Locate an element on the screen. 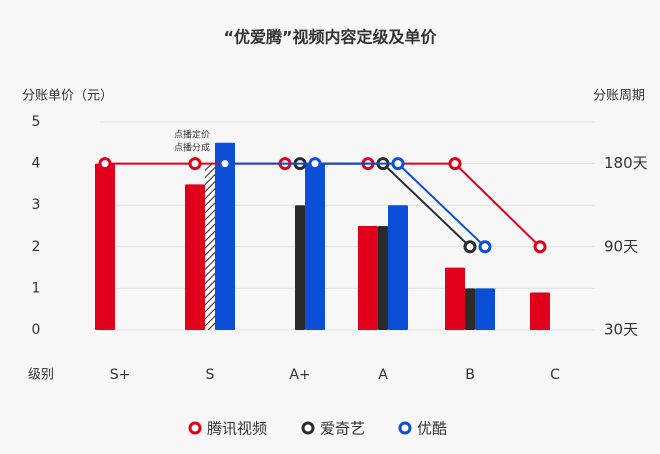 The width and height of the screenshot is (660, 454). x-tick-label: B is located at coordinates (470, 375).